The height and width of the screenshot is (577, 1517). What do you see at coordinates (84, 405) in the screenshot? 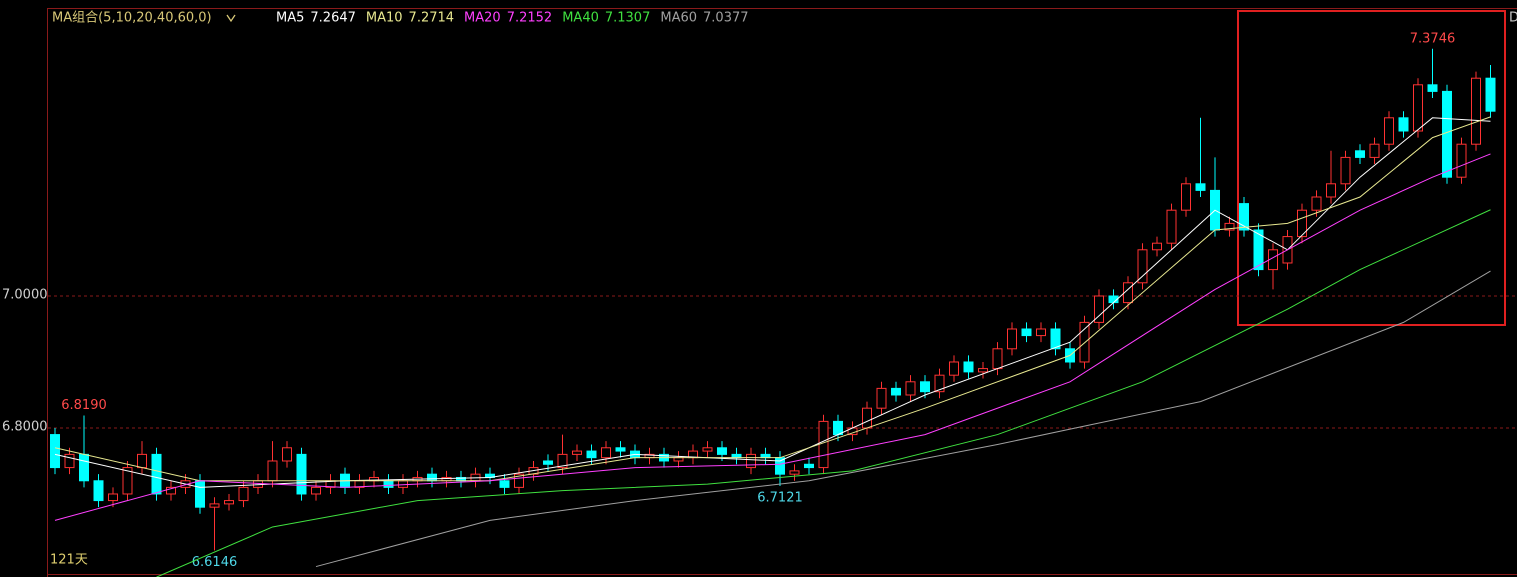
I see `high-label: 6.8190` at bounding box center [84, 405].